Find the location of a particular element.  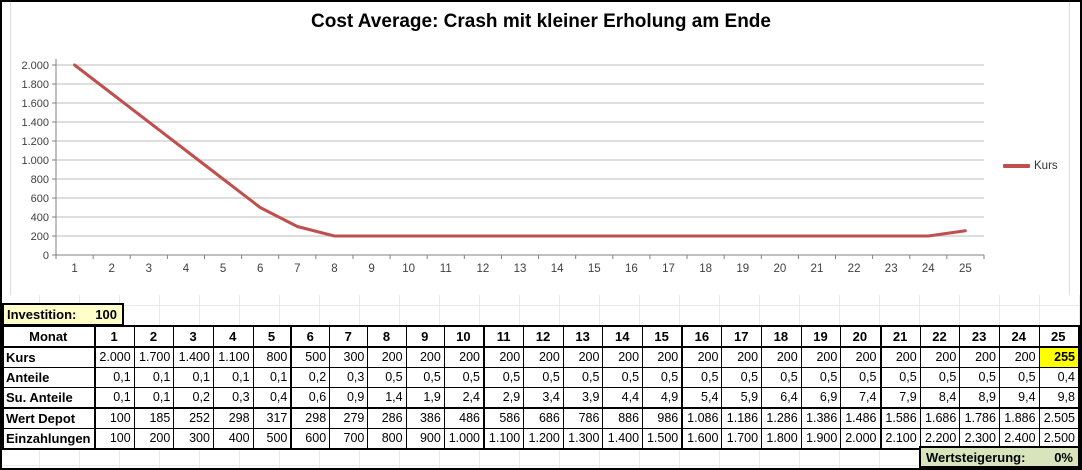

cell-einzahlungen-19: 1.900 is located at coordinates (821, 439).